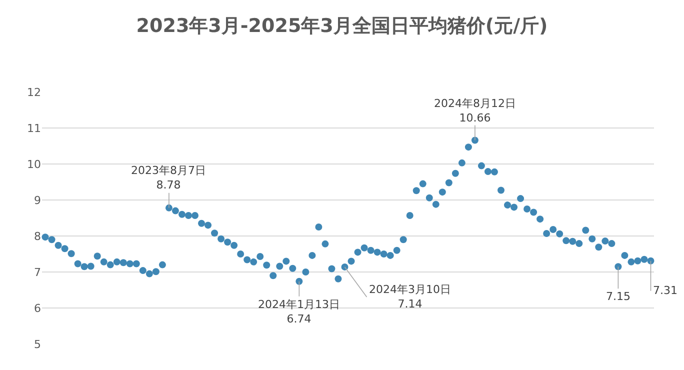 The width and height of the screenshot is (684, 370). I want to click on y-tick-label: 8, so click(37, 236).